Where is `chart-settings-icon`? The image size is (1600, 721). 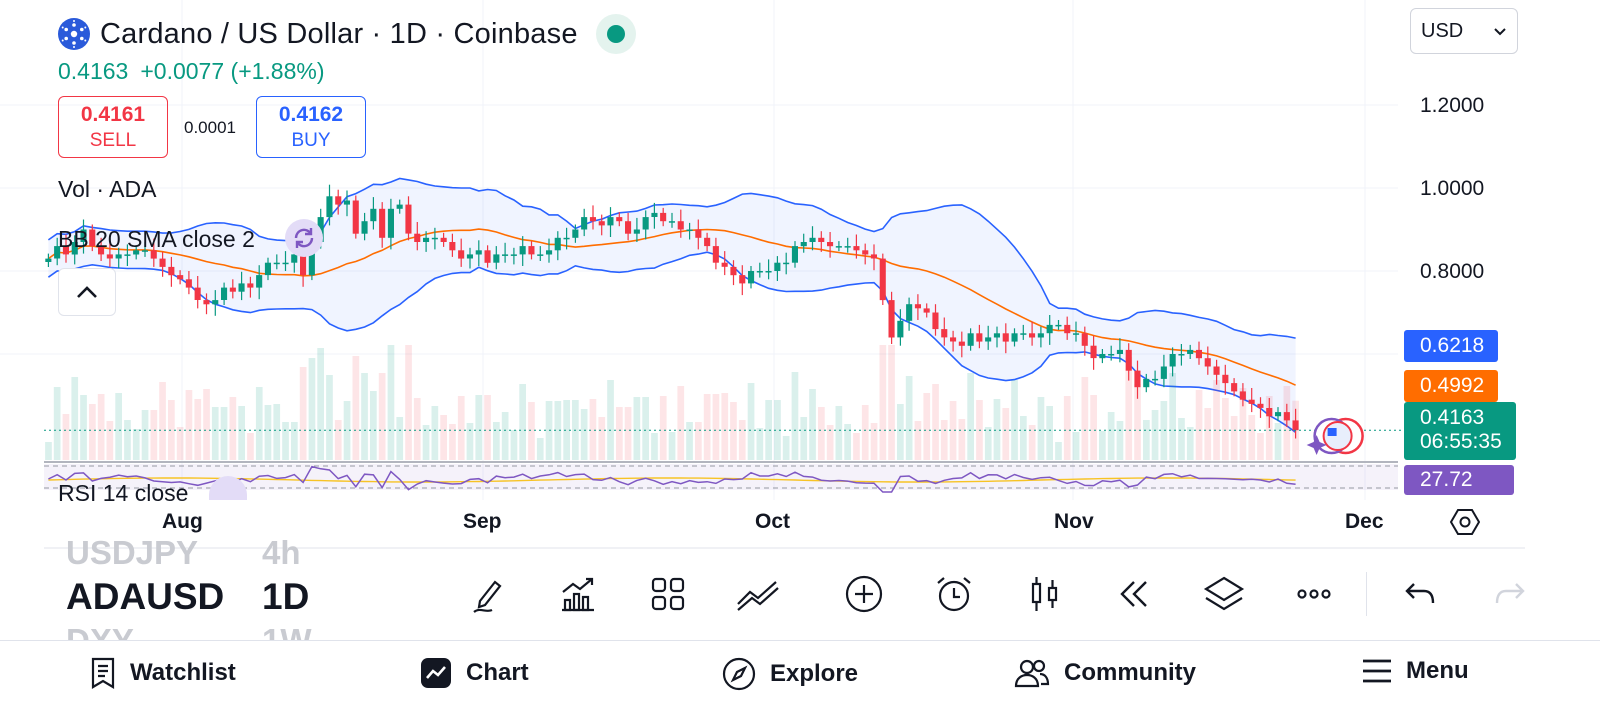 chart-settings-icon is located at coordinates (1465, 522).